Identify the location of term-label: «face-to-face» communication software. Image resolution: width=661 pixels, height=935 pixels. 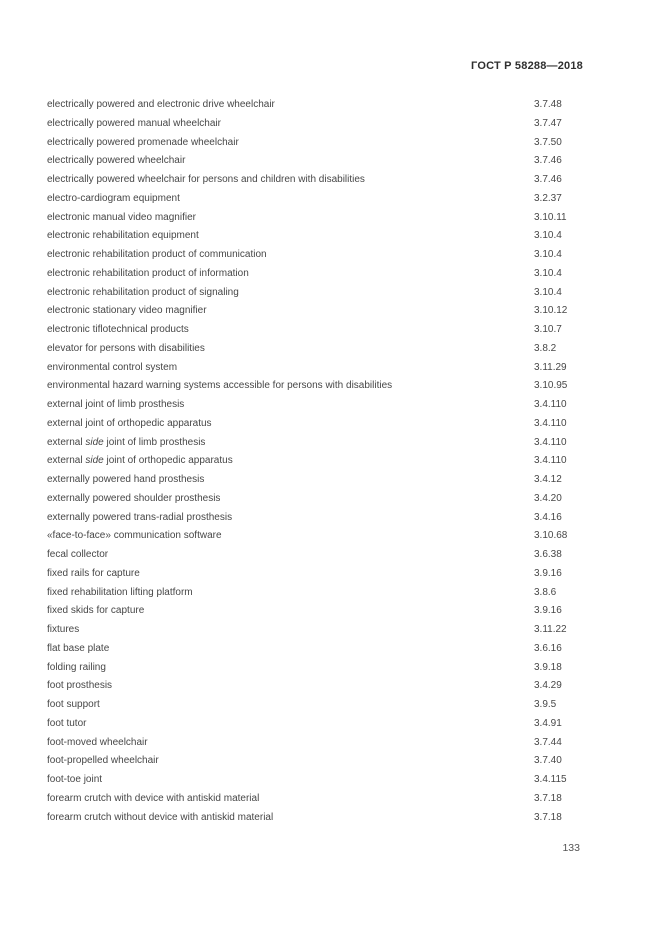
(134, 536).